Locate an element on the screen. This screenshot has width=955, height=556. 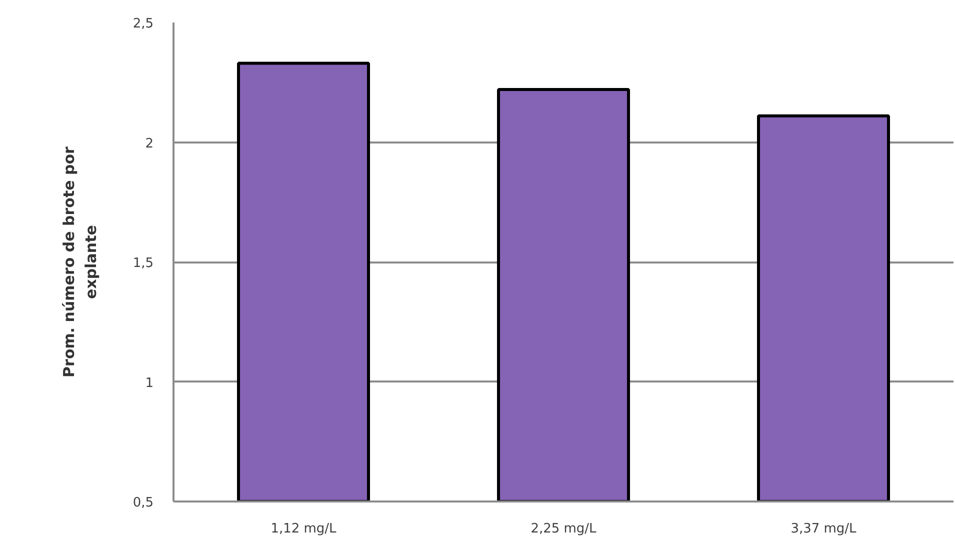
y-tick-label: 2 is located at coordinates (149, 144).